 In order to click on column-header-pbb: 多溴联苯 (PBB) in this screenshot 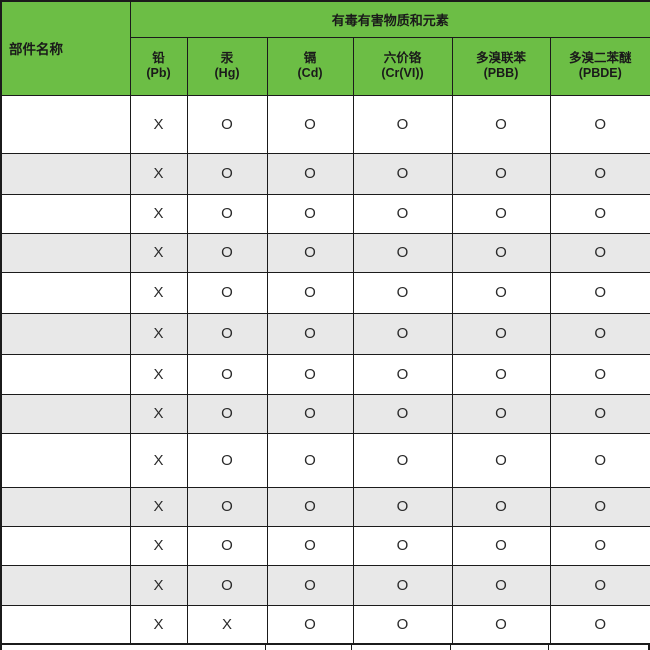, I will do `click(501, 66)`.